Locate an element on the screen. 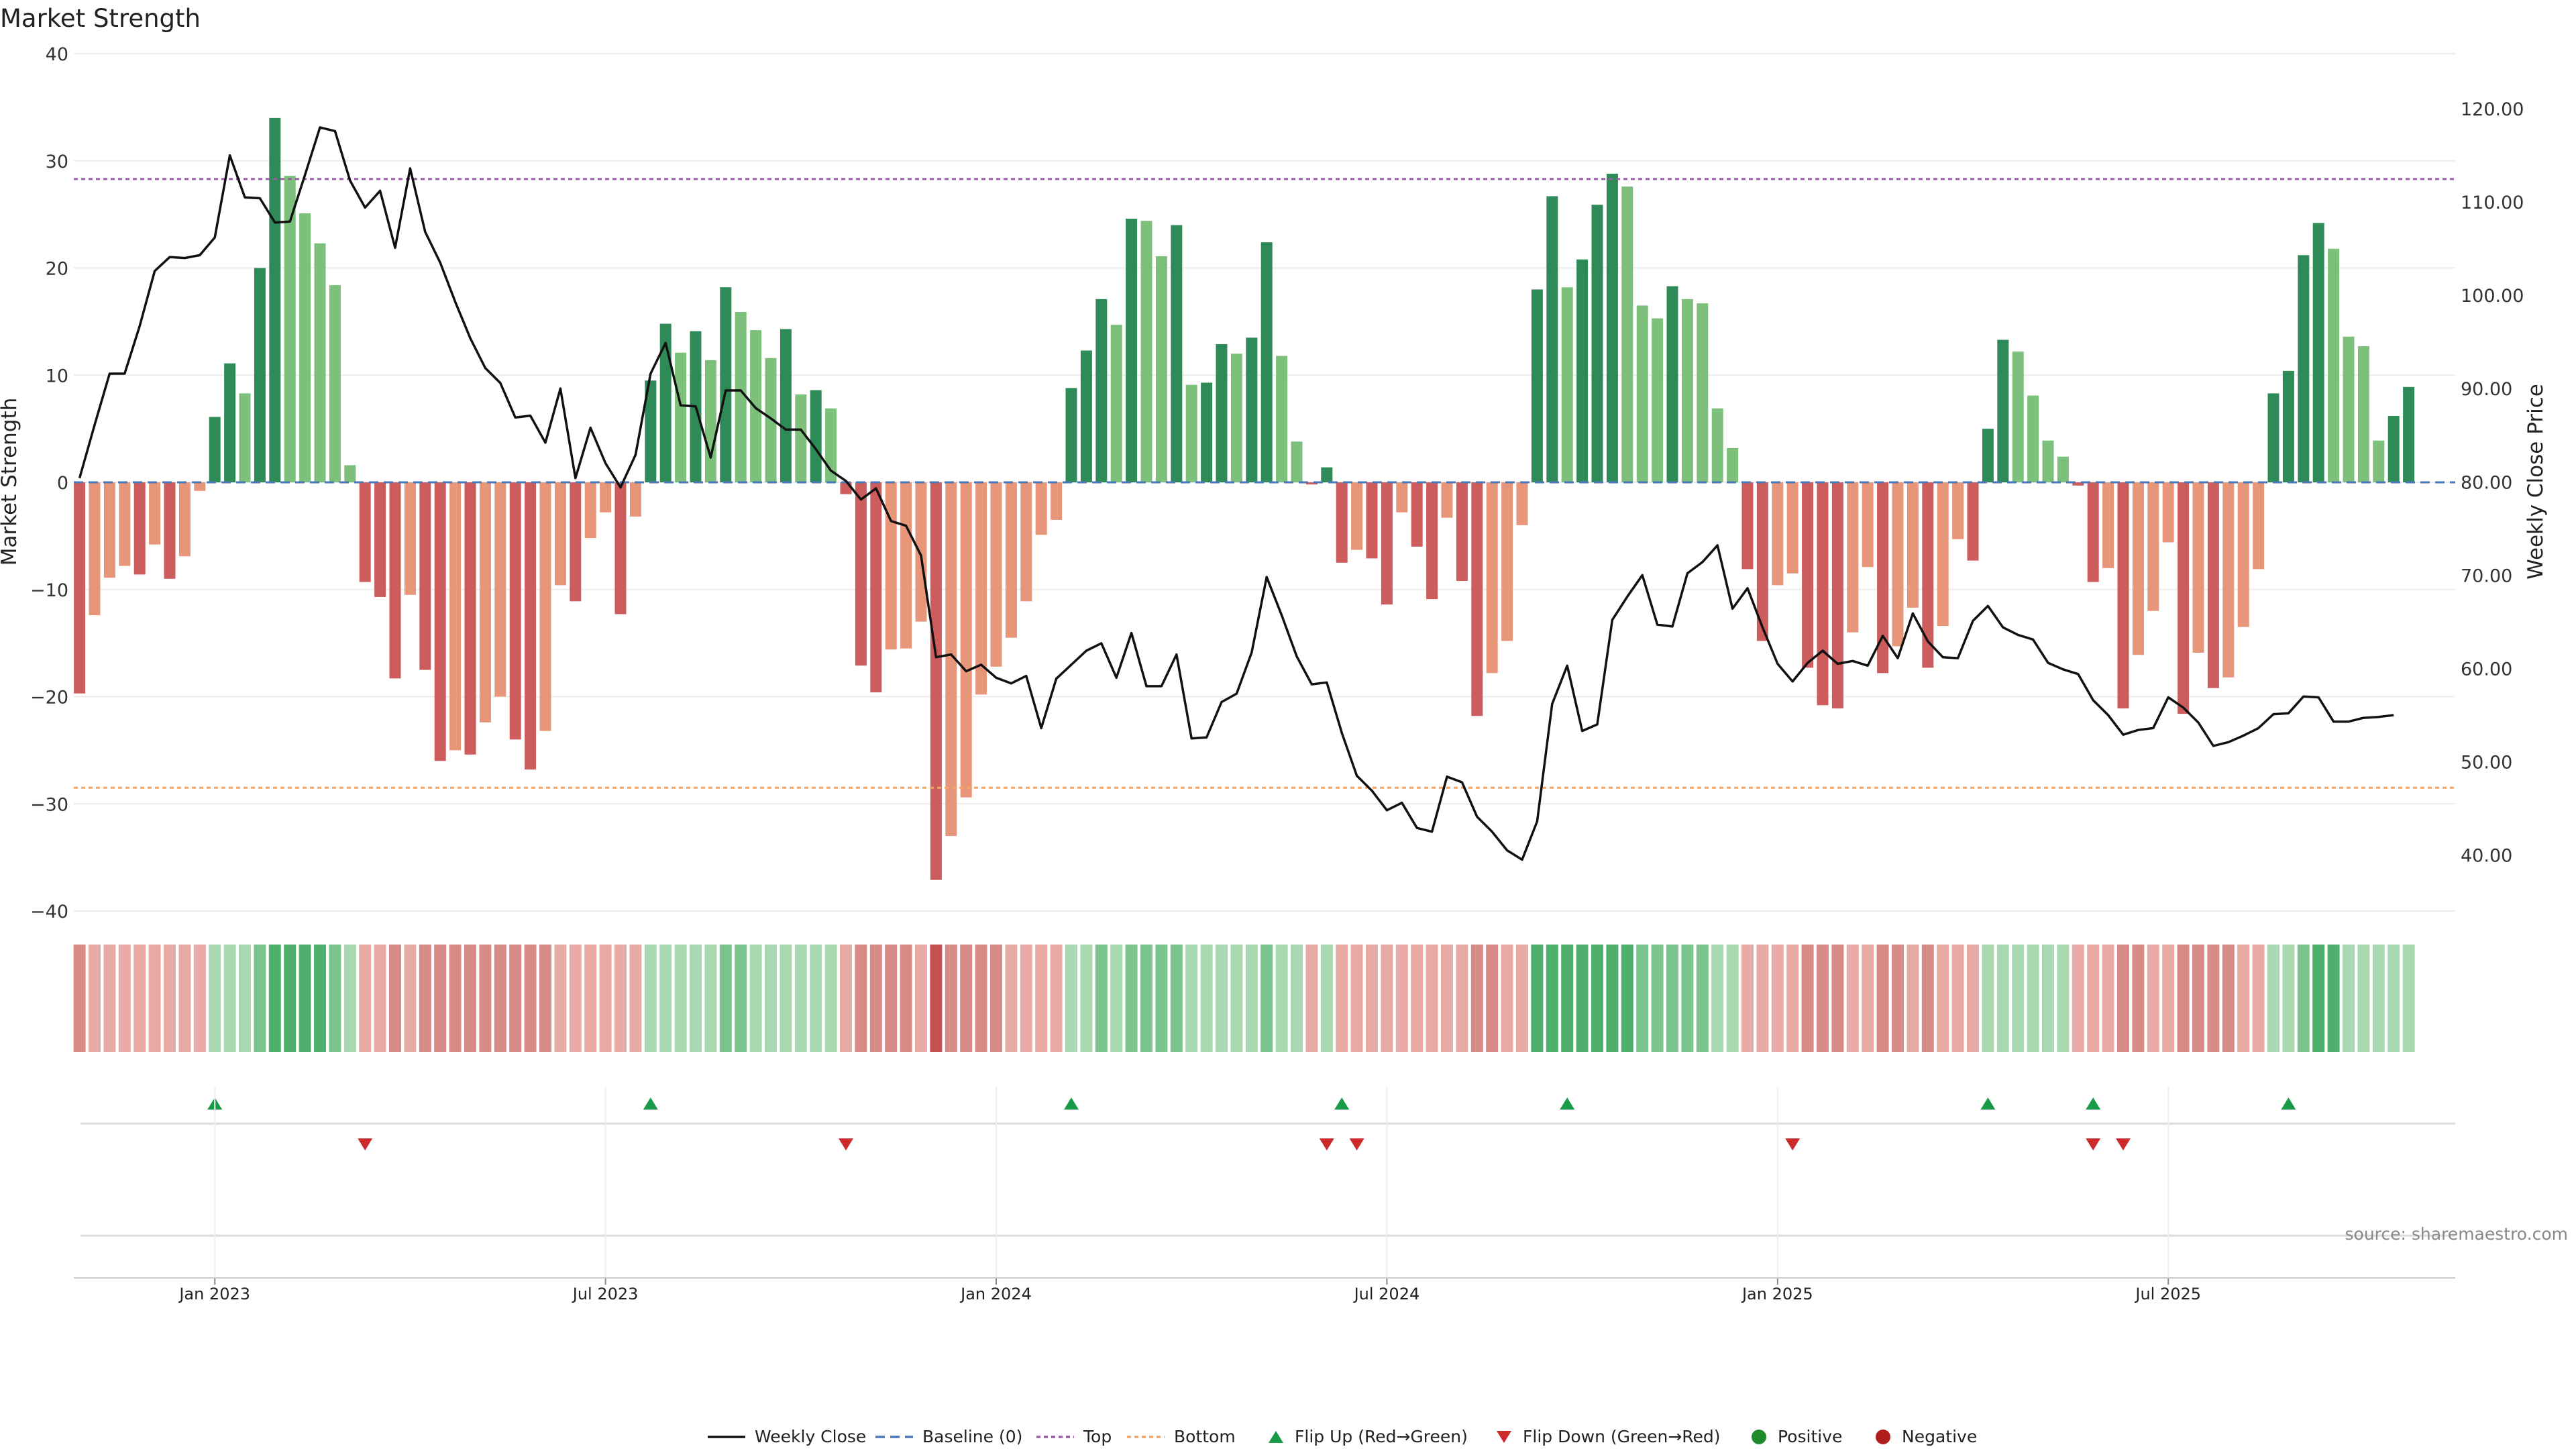 Image resolution: width=2576 pixels, height=1449 pixels. y-tick-right: 60.00 is located at coordinates (2486, 669).